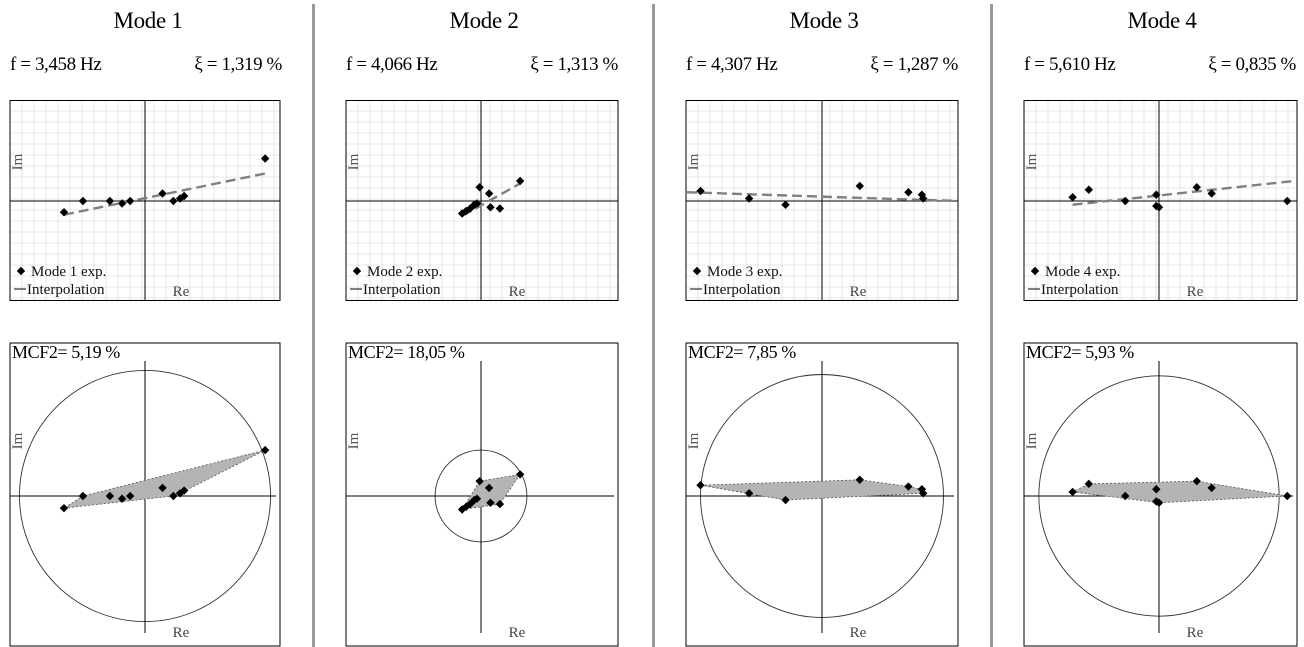 This screenshot has width=1304, height=647. Describe the element at coordinates (164, 479) in the screenshot. I see `mcf-hull` at that location.